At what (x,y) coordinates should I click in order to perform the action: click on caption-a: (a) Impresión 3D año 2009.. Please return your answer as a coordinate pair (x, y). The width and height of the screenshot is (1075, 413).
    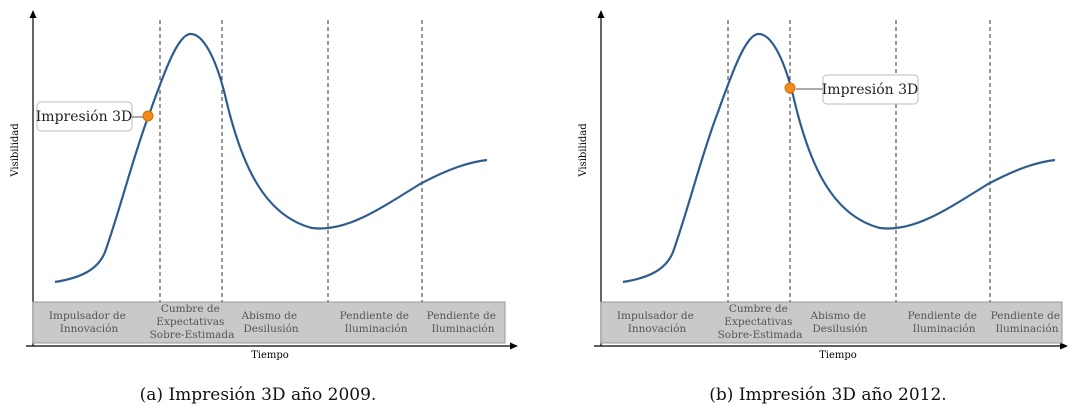
    Looking at the image, I should click on (258, 395).